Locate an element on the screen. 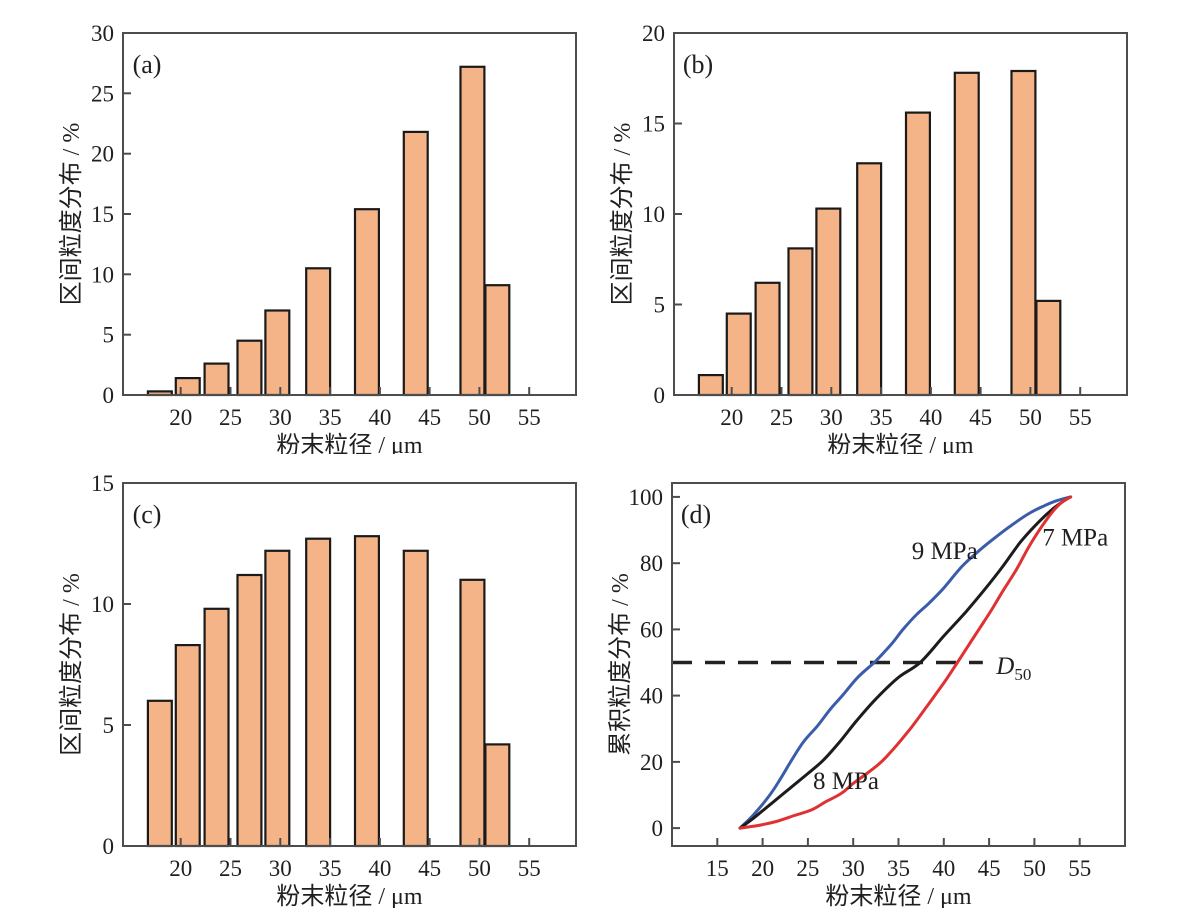 The height and width of the screenshot is (908, 1197). y-tick-label-d: 80 is located at coordinates (651, 563).